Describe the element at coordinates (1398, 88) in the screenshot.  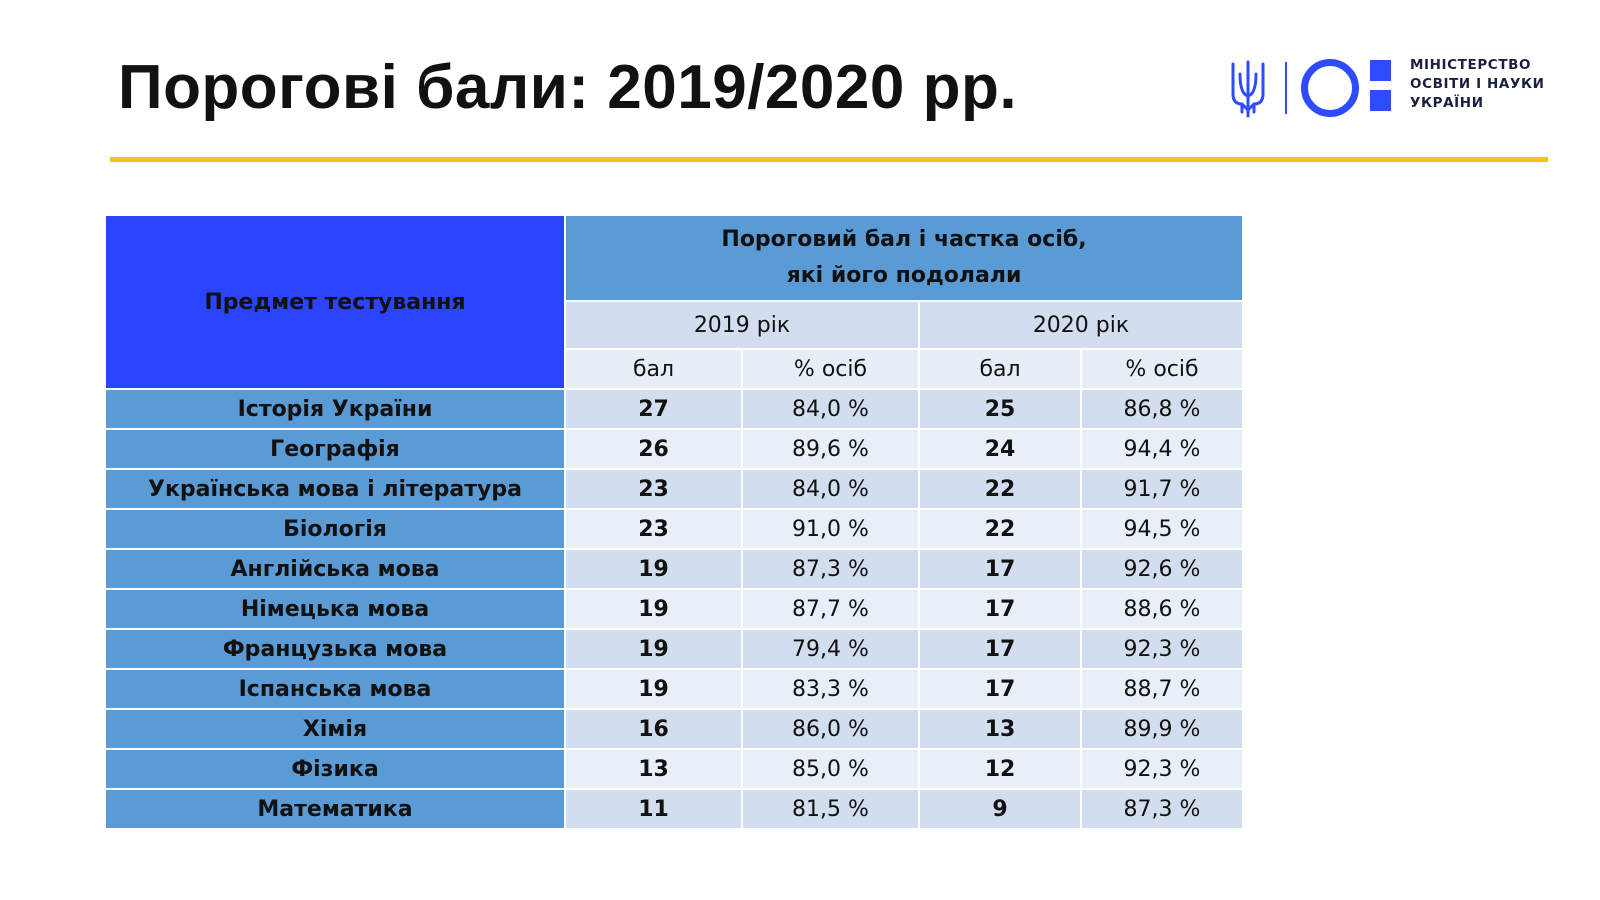
I see `ministry-logo: МІНІСТЕРСТВО ОСВІТИ І НАУКИ УКРАЇНИ` at that location.